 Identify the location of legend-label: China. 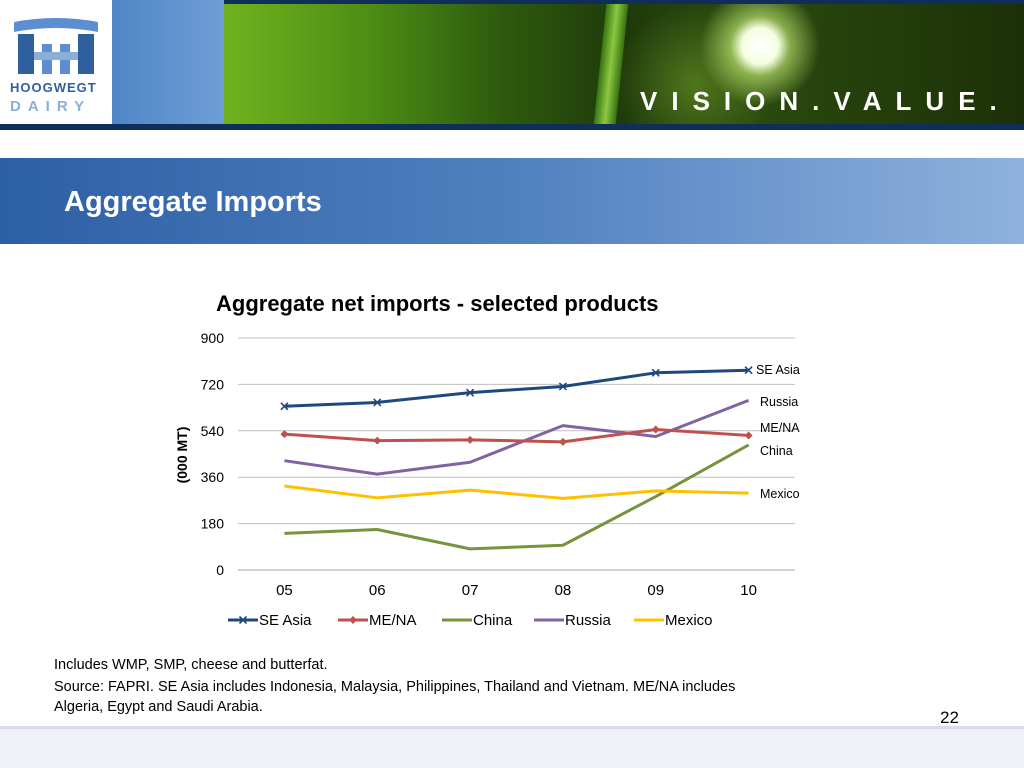
(493, 620).